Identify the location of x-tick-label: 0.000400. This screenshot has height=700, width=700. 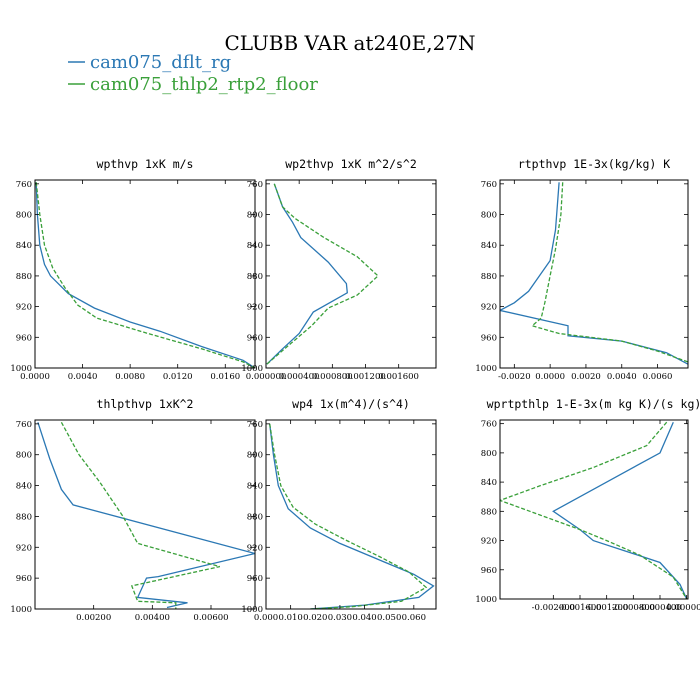
(299, 377).